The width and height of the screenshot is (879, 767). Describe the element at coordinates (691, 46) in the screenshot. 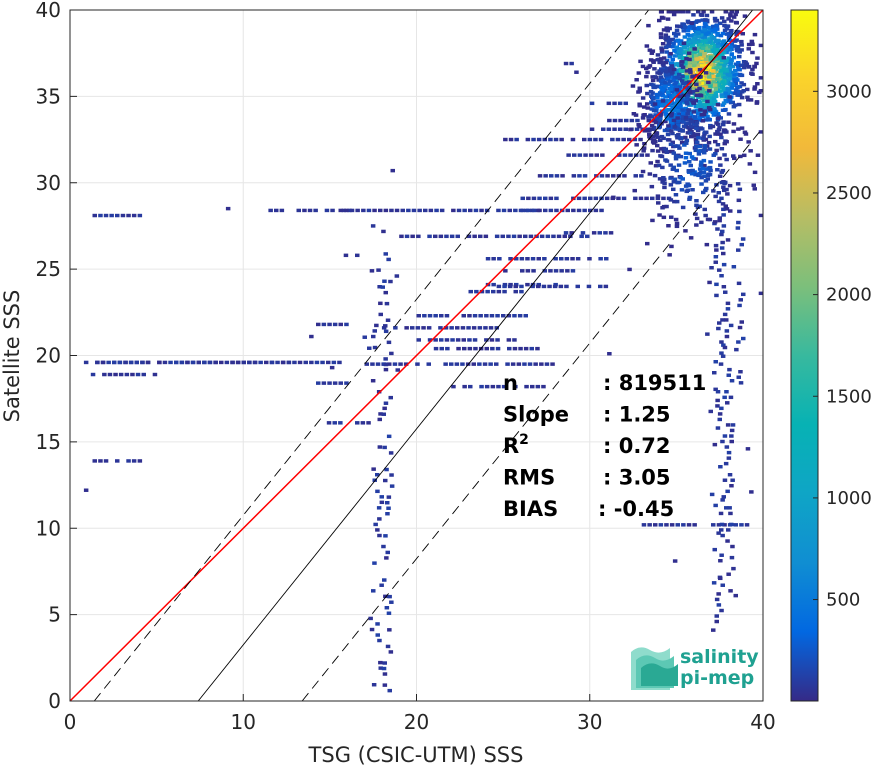

I see `density-cell-2003` at that location.